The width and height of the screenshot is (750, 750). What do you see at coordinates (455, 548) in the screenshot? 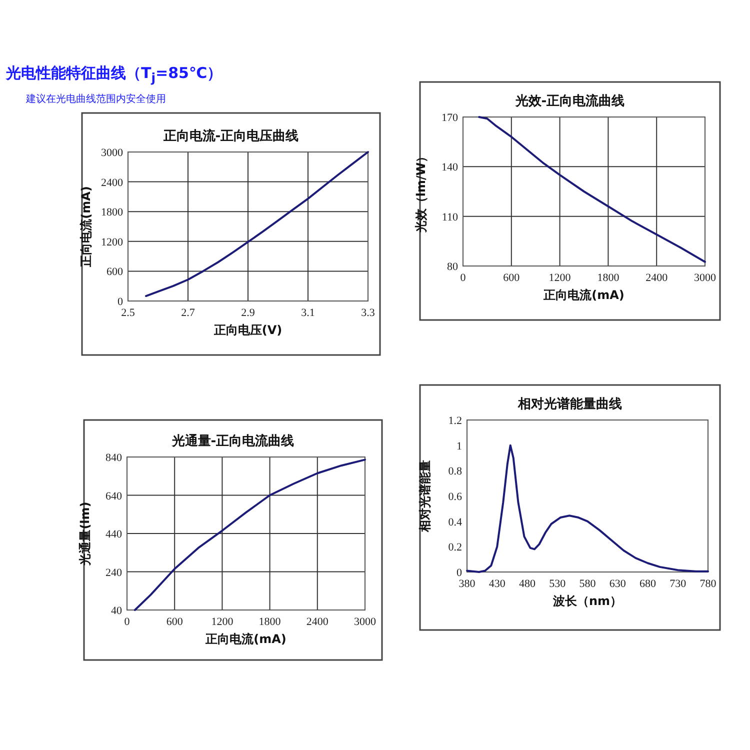
I see `y-tick-label: 0.2` at bounding box center [455, 548].